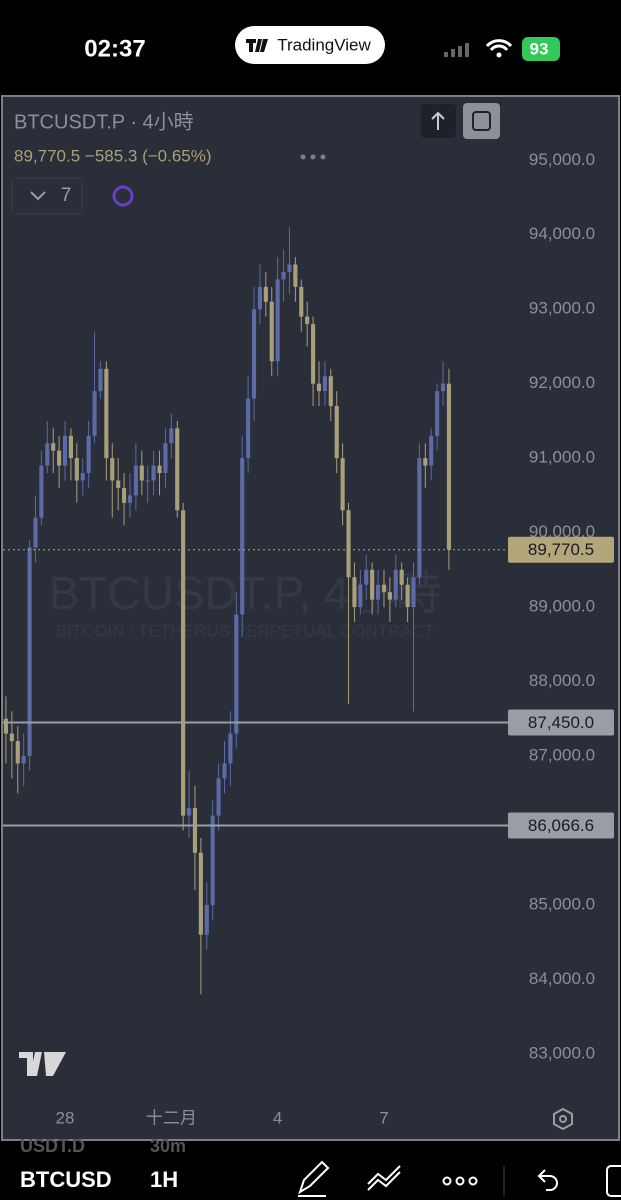 The width and height of the screenshot is (621, 1200). What do you see at coordinates (65, 1117) in the screenshot?
I see `x-tick-label: 28` at bounding box center [65, 1117].